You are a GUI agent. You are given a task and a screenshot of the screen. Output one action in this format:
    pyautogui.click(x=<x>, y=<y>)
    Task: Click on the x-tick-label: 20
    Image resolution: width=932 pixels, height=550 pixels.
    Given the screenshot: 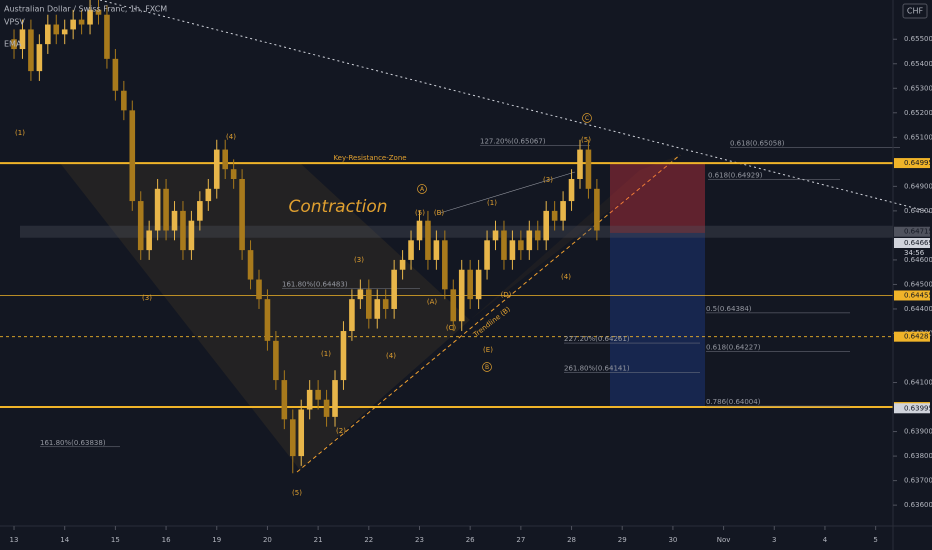 What is the action you would take?
    pyautogui.click(x=267, y=540)
    